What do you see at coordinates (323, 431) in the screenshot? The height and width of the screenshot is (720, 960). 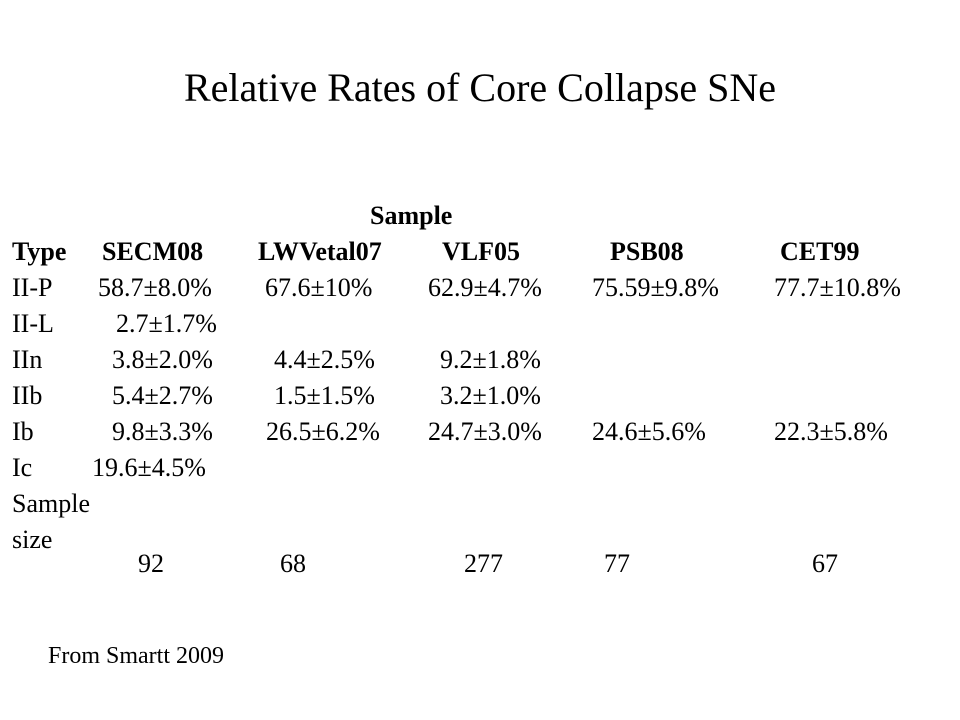 I see `table-cell: 26.5±6.2%` at bounding box center [323, 431].